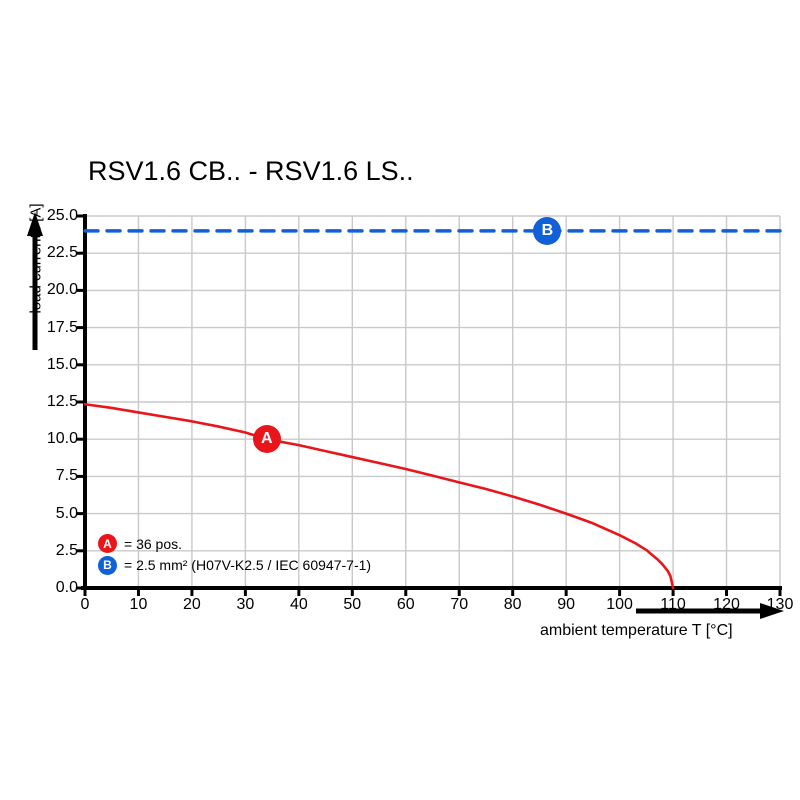  Describe the element at coordinates (192, 604) in the screenshot. I see `x-tick-label: 20` at that location.